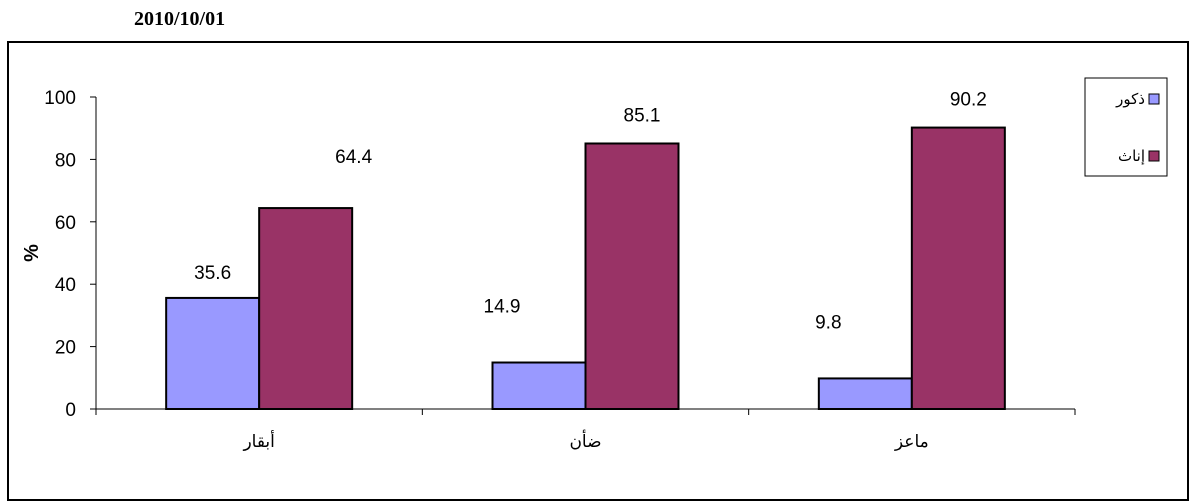 This screenshot has width=1198, height=504. I want to click on legend-swatch-male, so click(1154, 99).